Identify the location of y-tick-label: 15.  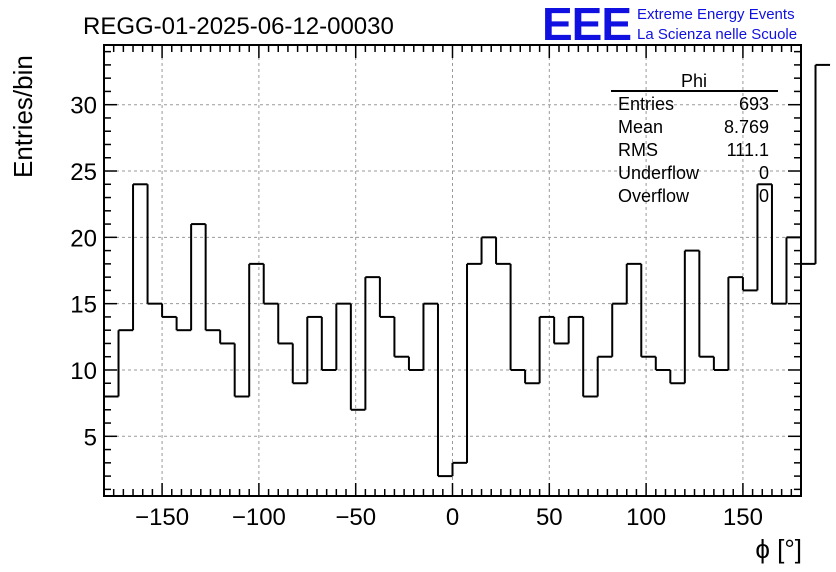
(83, 305).